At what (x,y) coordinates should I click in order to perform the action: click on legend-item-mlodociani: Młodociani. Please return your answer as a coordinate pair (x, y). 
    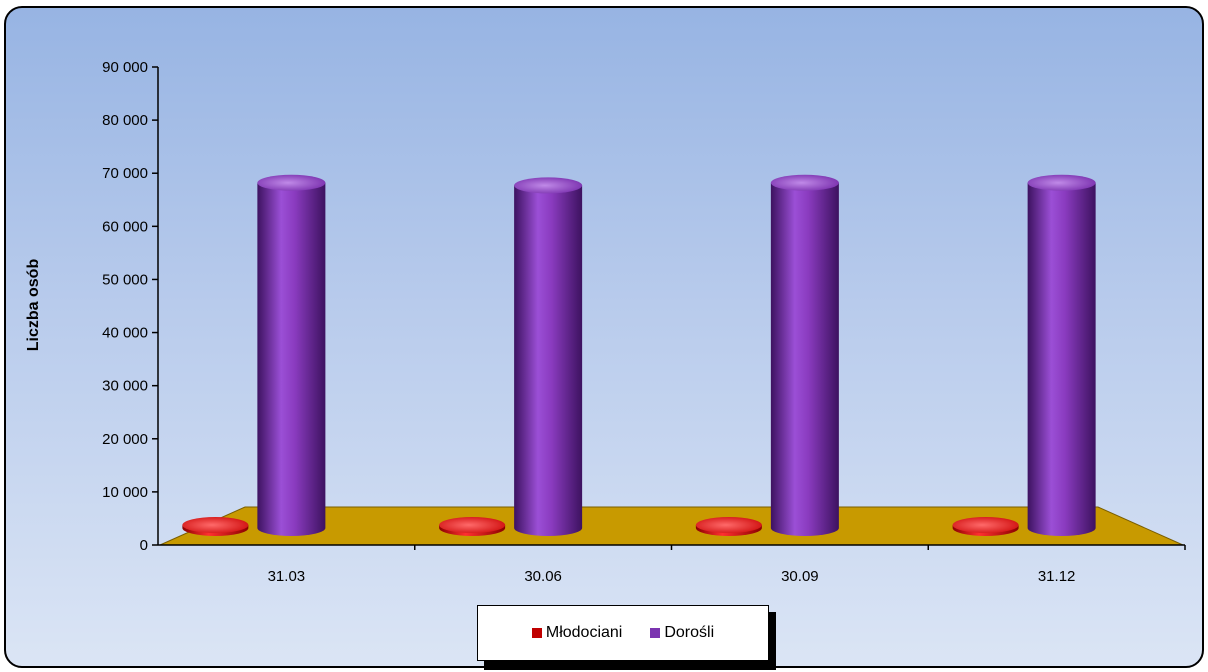
    Looking at the image, I should click on (577, 633).